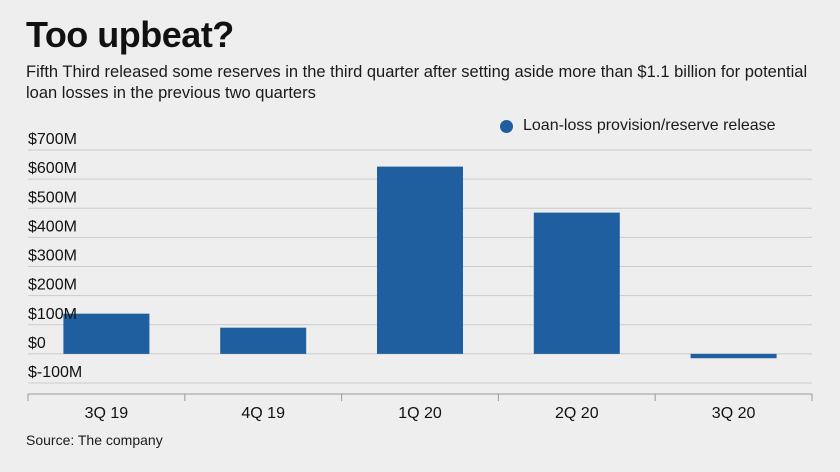  I want to click on legend-marker, so click(506, 126).